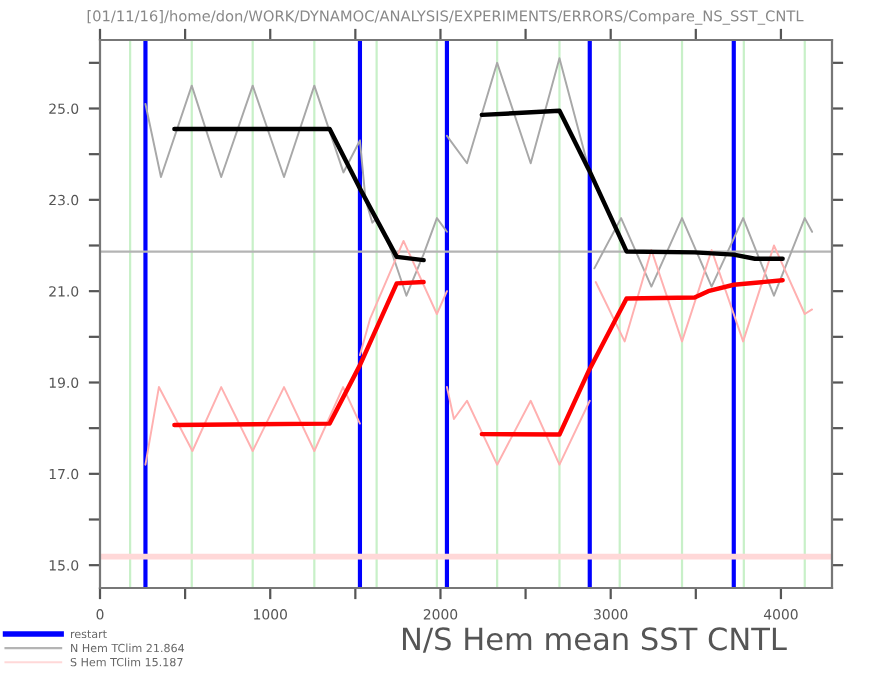 Image resolution: width=890 pixels, height=674 pixels. I want to click on x-axis-title: N/S Hem mean SST CNTL, so click(595, 640).